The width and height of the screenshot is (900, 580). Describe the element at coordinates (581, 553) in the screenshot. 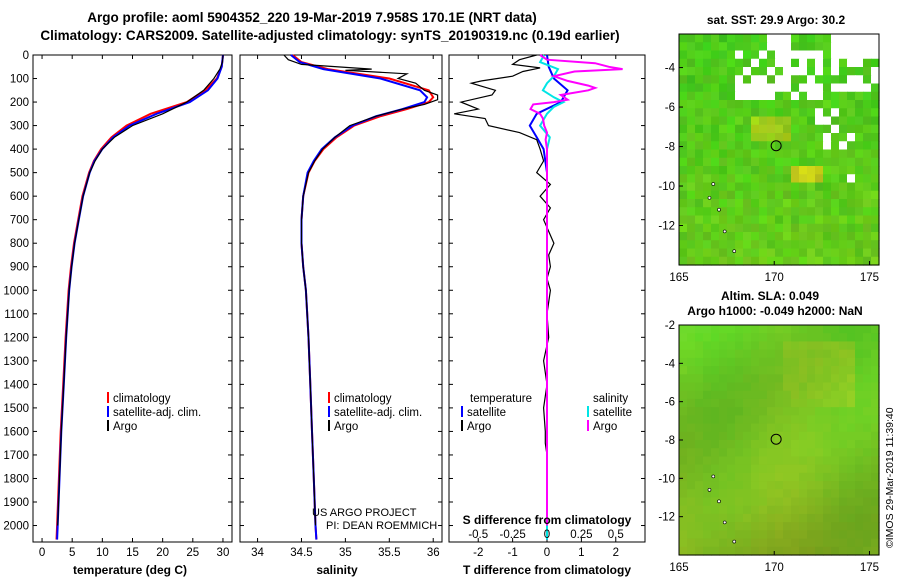

I see `x-tick-label: 1` at that location.